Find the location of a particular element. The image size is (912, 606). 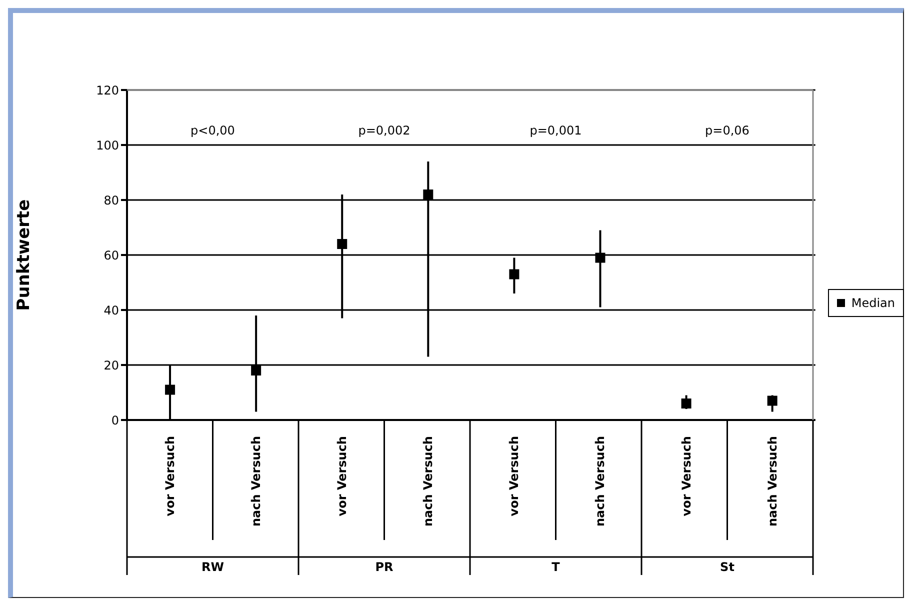

text: T is located at coordinates (556, 567).